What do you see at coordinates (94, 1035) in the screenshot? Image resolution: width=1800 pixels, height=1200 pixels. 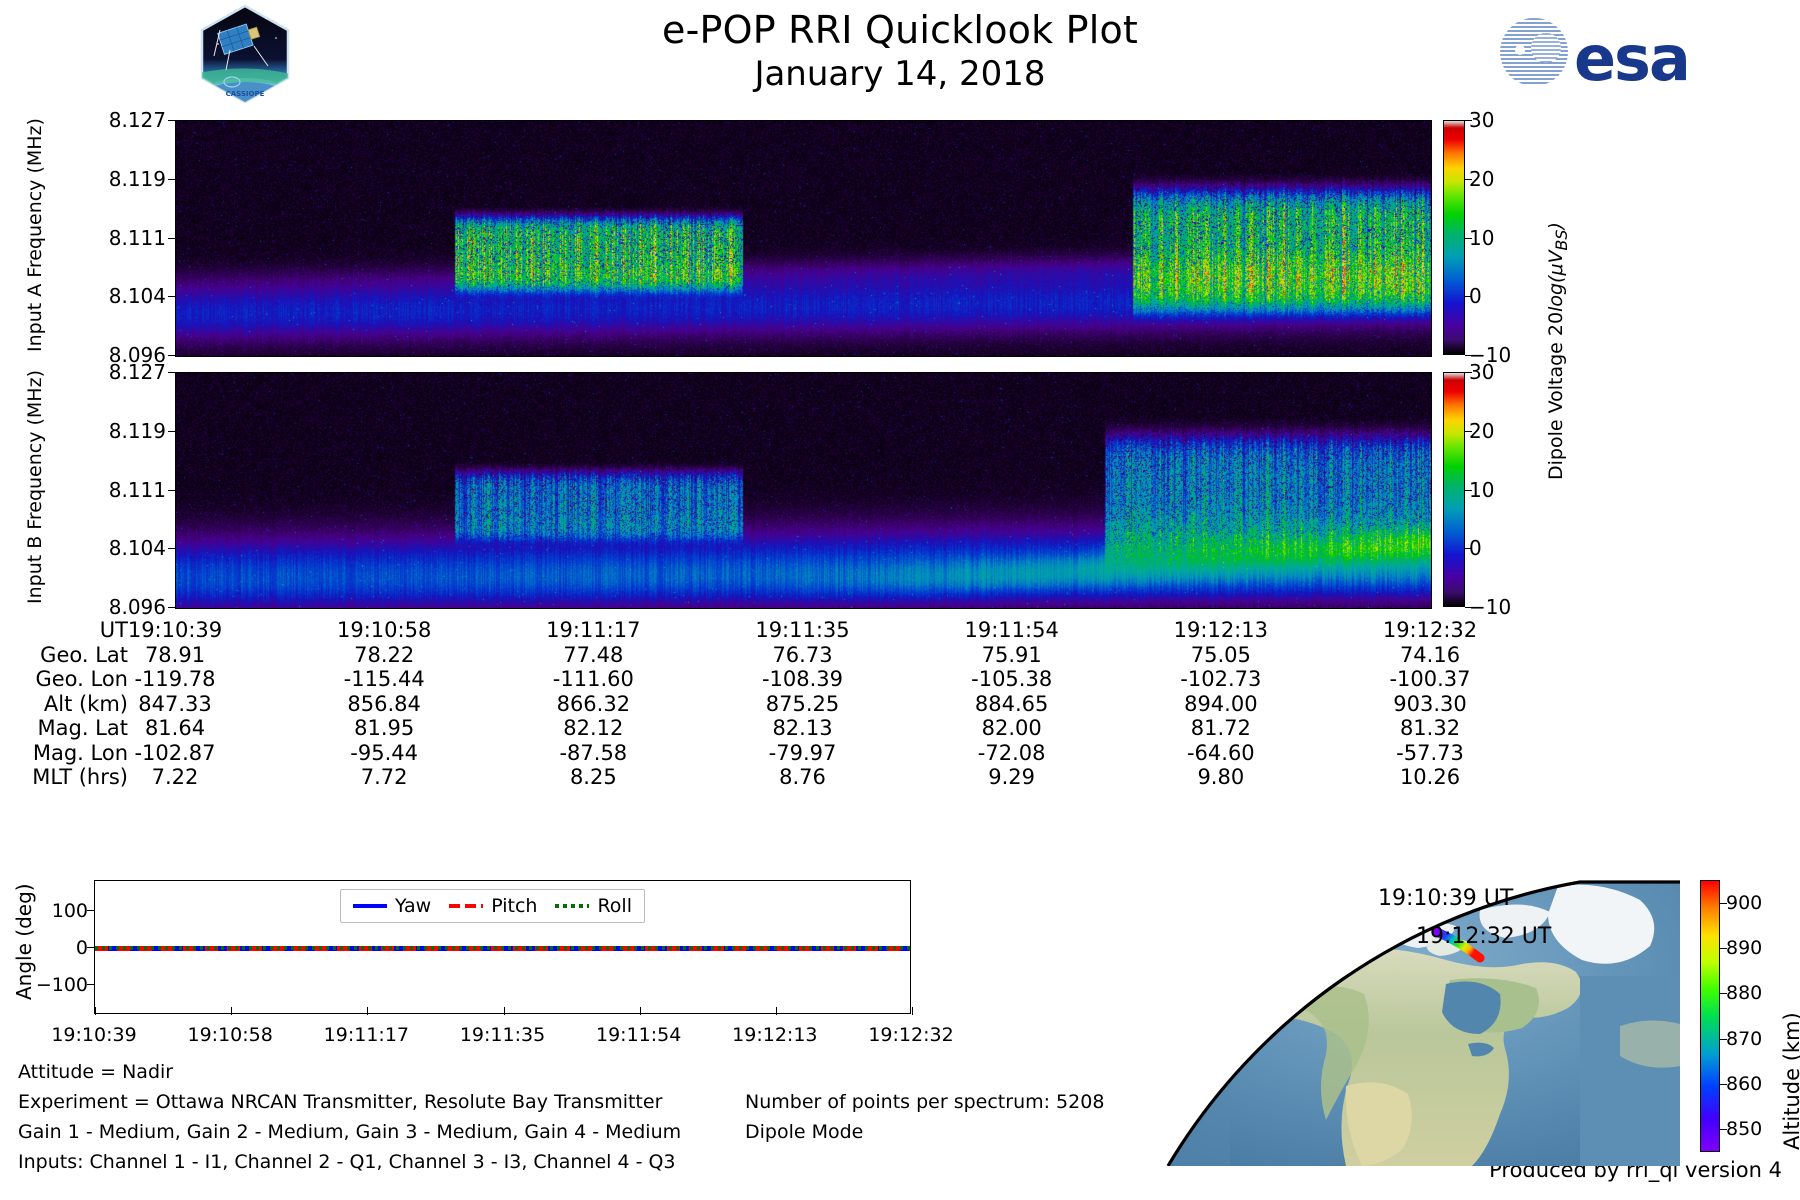 I see `attitude-xtick-label: 19:10:39` at bounding box center [94, 1035].